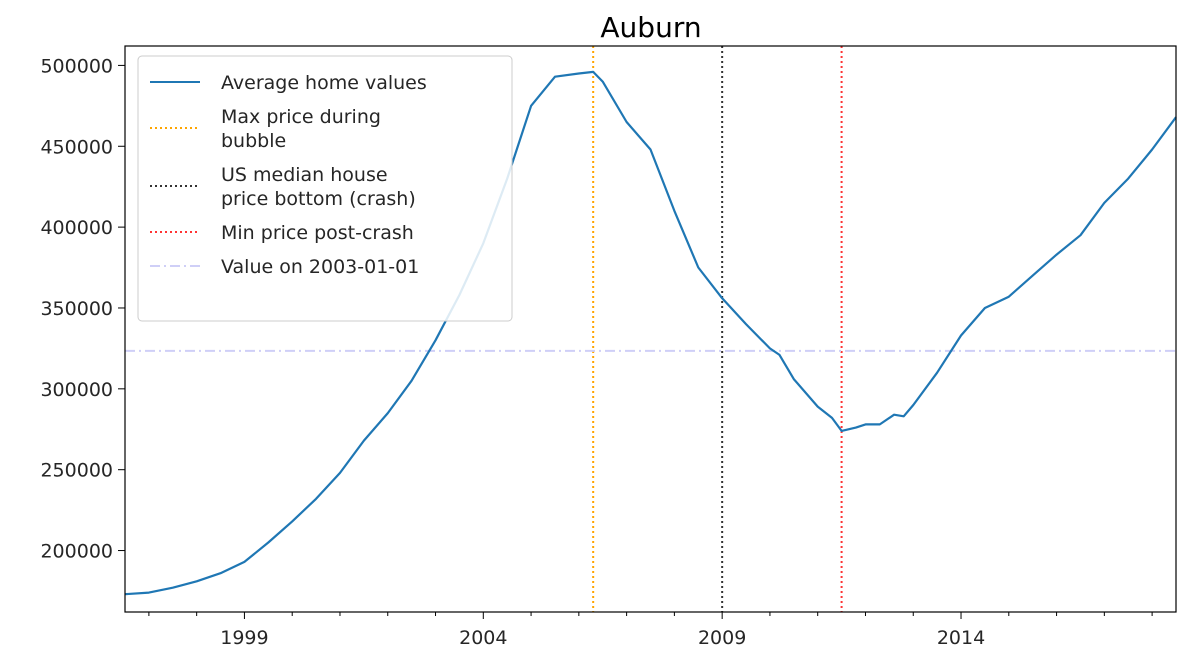 Image resolution: width=1192 pixels, height=656 pixels. What do you see at coordinates (76, 552) in the screenshot?
I see `y-tick-label: 200000` at bounding box center [76, 552].